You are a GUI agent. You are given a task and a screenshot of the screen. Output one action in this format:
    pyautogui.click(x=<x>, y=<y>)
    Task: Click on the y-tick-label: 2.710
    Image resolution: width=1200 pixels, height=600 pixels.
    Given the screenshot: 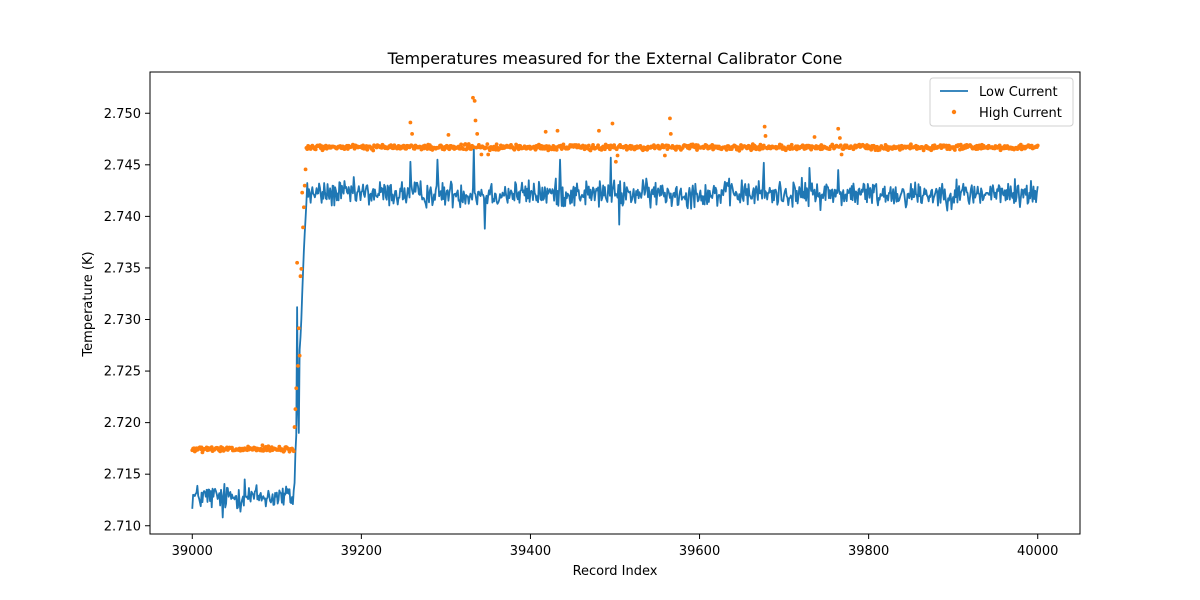 What is the action you would take?
    pyautogui.click(x=122, y=526)
    